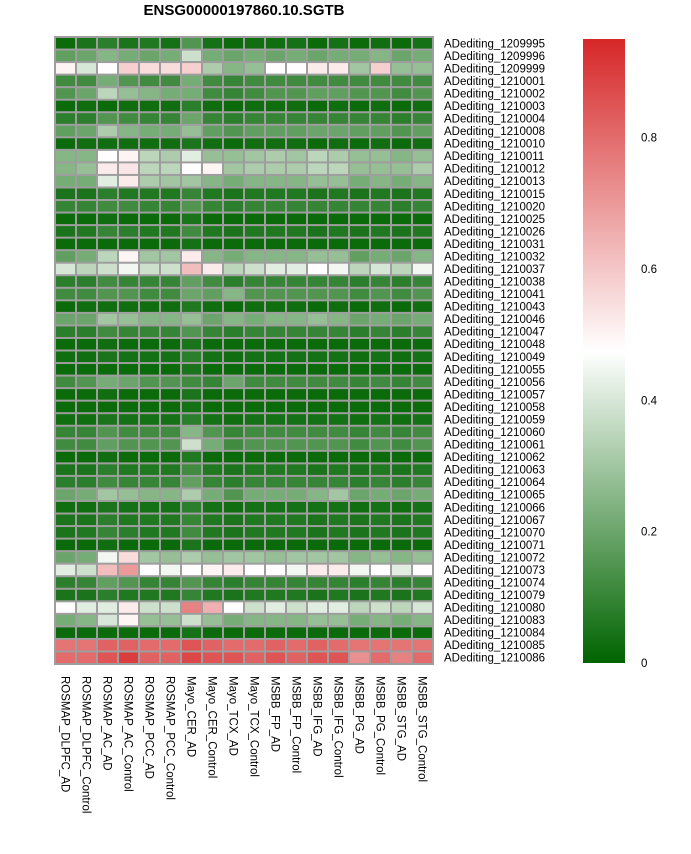 The image size is (691, 854). What do you see at coordinates (494, 420) in the screenshot?
I see `row-label: ADediting_1210059` at bounding box center [494, 420].